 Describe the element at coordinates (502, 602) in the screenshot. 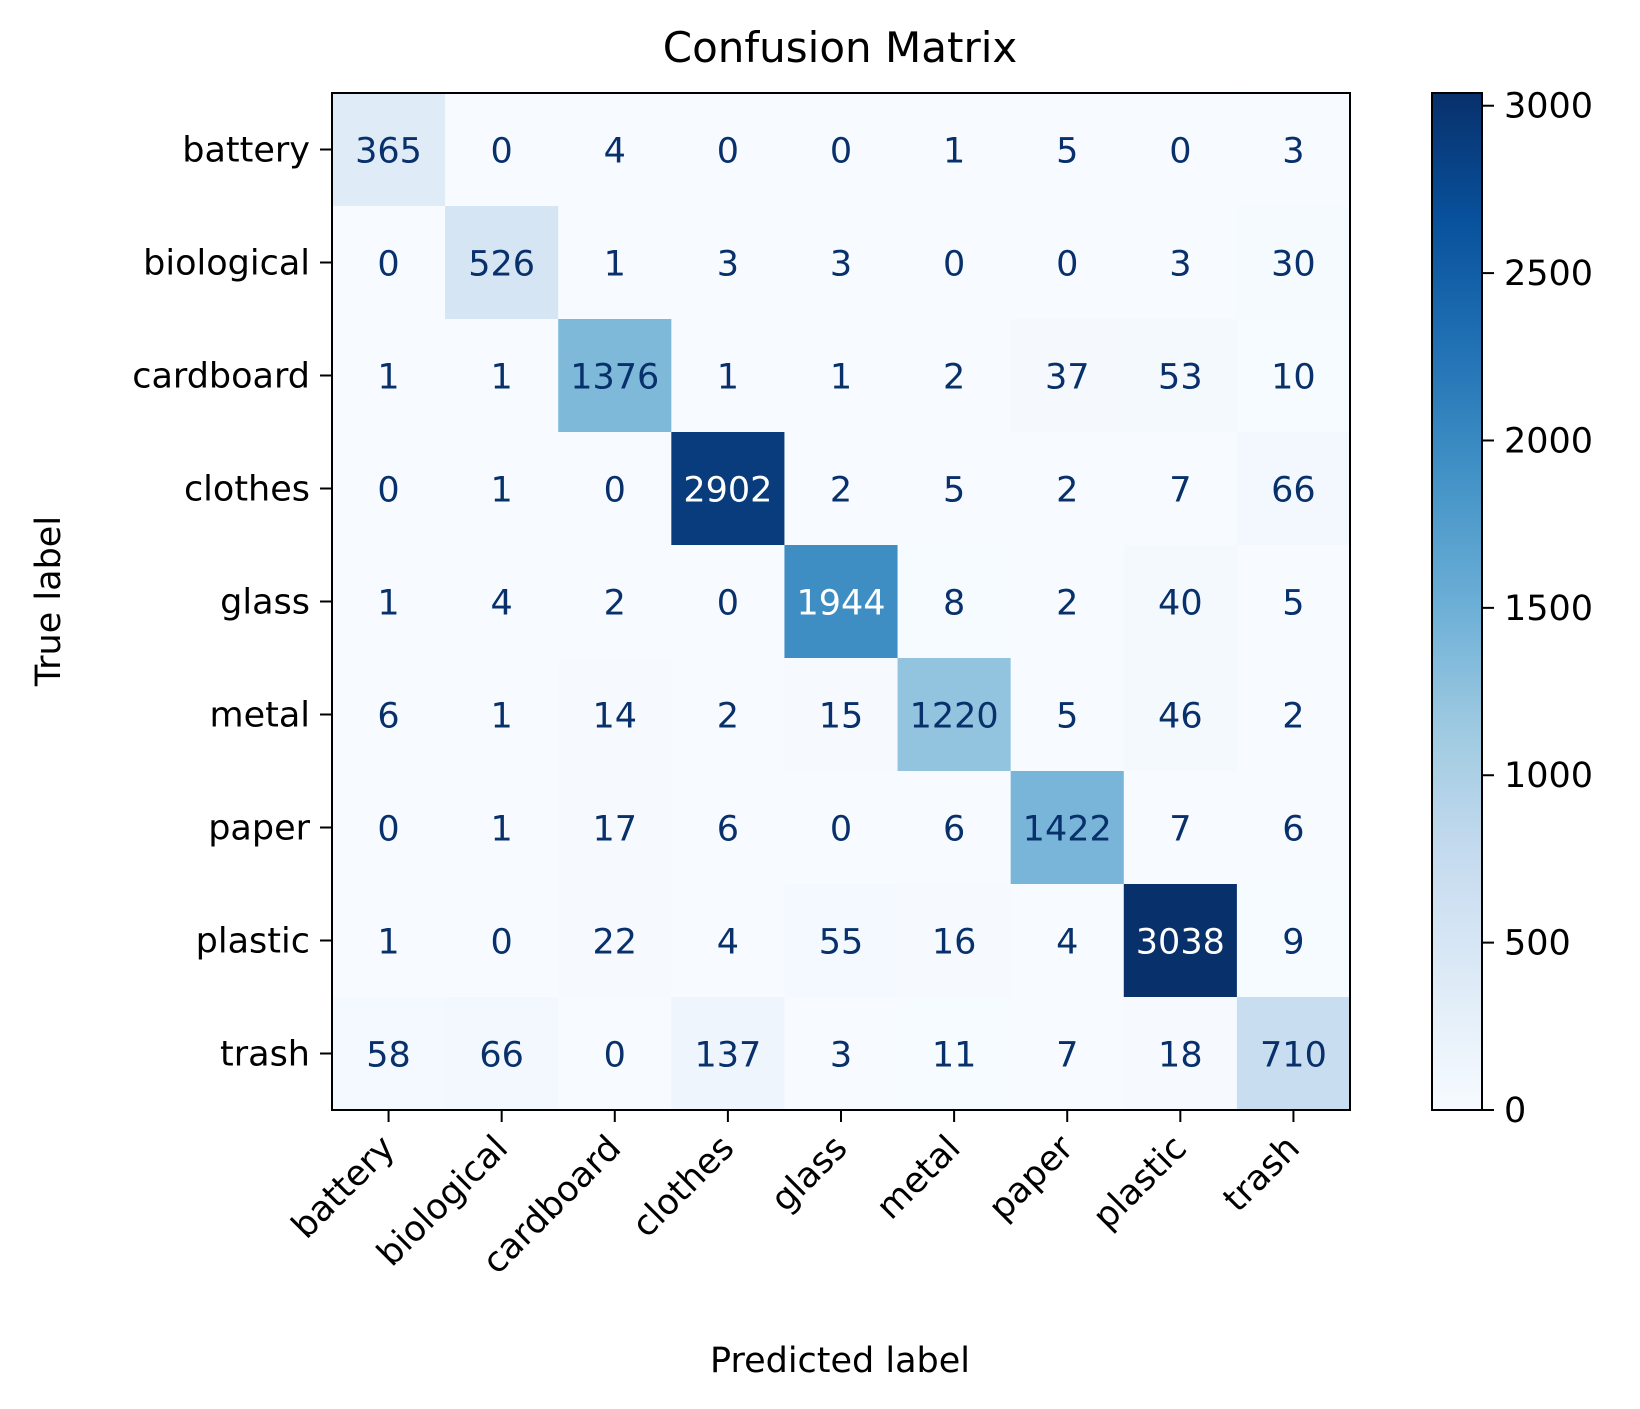

I see `heatmap-cell-glass-biological` at that location.